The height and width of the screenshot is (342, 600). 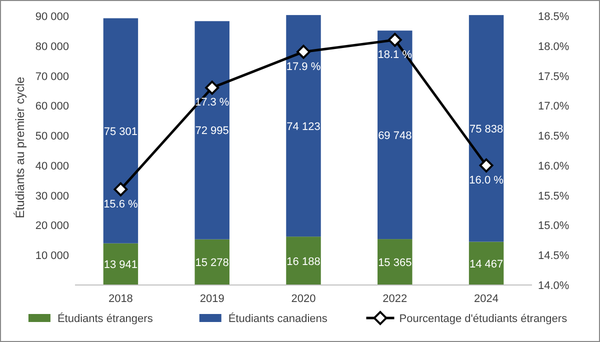 What do you see at coordinates (554, 16) in the screenshot?
I see `y2-tick-label: 18.5%` at bounding box center [554, 16].